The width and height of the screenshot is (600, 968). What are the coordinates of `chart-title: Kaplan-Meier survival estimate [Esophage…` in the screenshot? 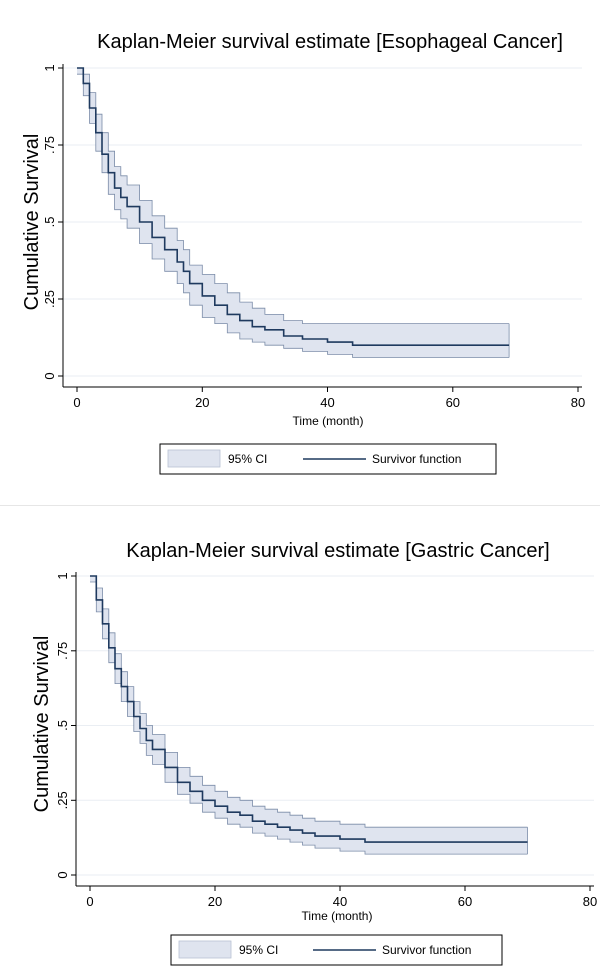 It's located at (330, 42).